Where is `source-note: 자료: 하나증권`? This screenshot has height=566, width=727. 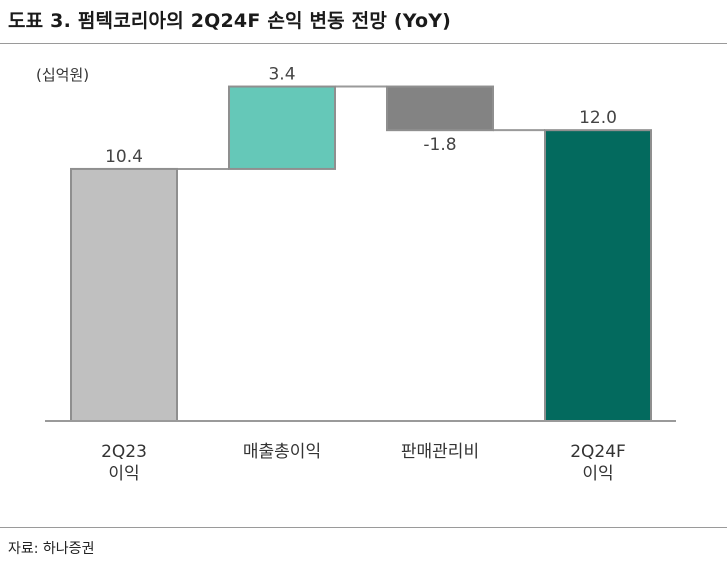 source-note: 자료: 하나증권 is located at coordinates (51, 549).